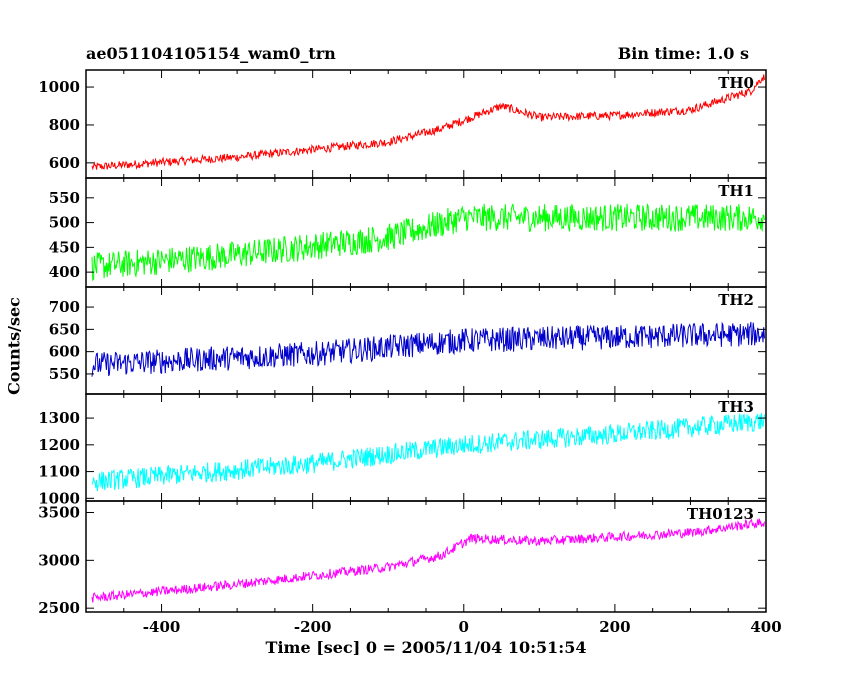  Describe the element at coordinates (428, 349) in the screenshot. I see `series-line-th2` at that location.